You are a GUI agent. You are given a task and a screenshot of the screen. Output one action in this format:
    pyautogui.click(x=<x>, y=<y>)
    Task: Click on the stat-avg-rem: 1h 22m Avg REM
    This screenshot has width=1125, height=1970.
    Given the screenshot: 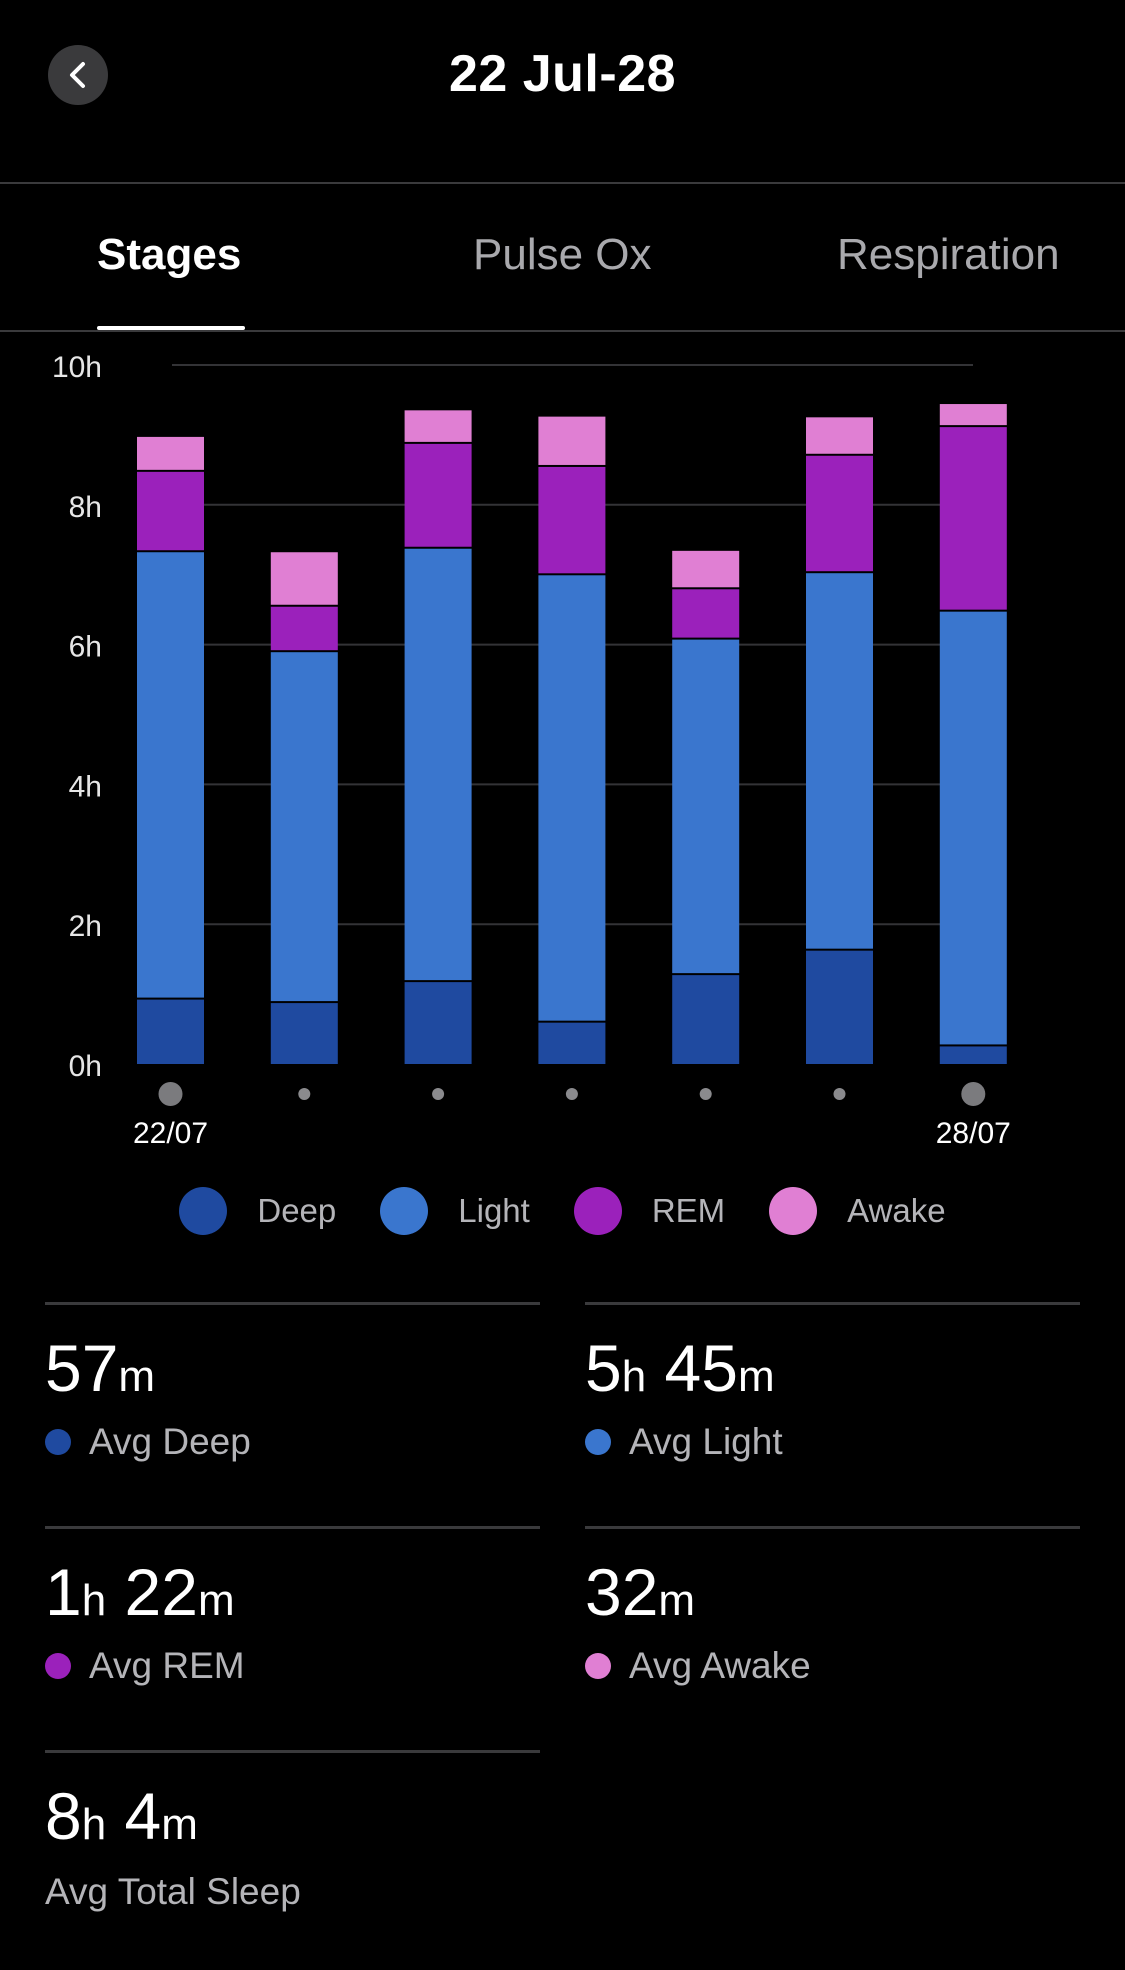 What is the action you would take?
    pyautogui.click(x=292, y=1606)
    